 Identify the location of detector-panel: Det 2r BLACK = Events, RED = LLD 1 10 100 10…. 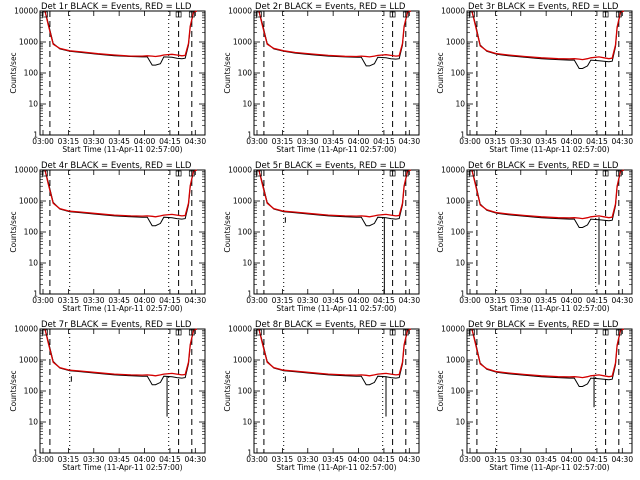
(321, 78).